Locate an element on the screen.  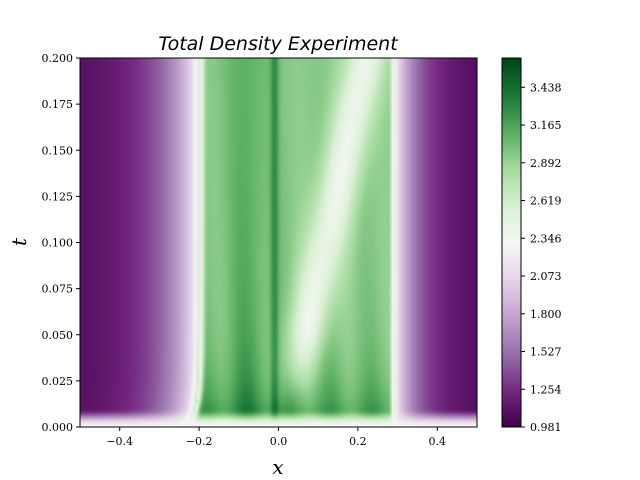
y-tick-label: 0.200 is located at coordinates (58, 58).